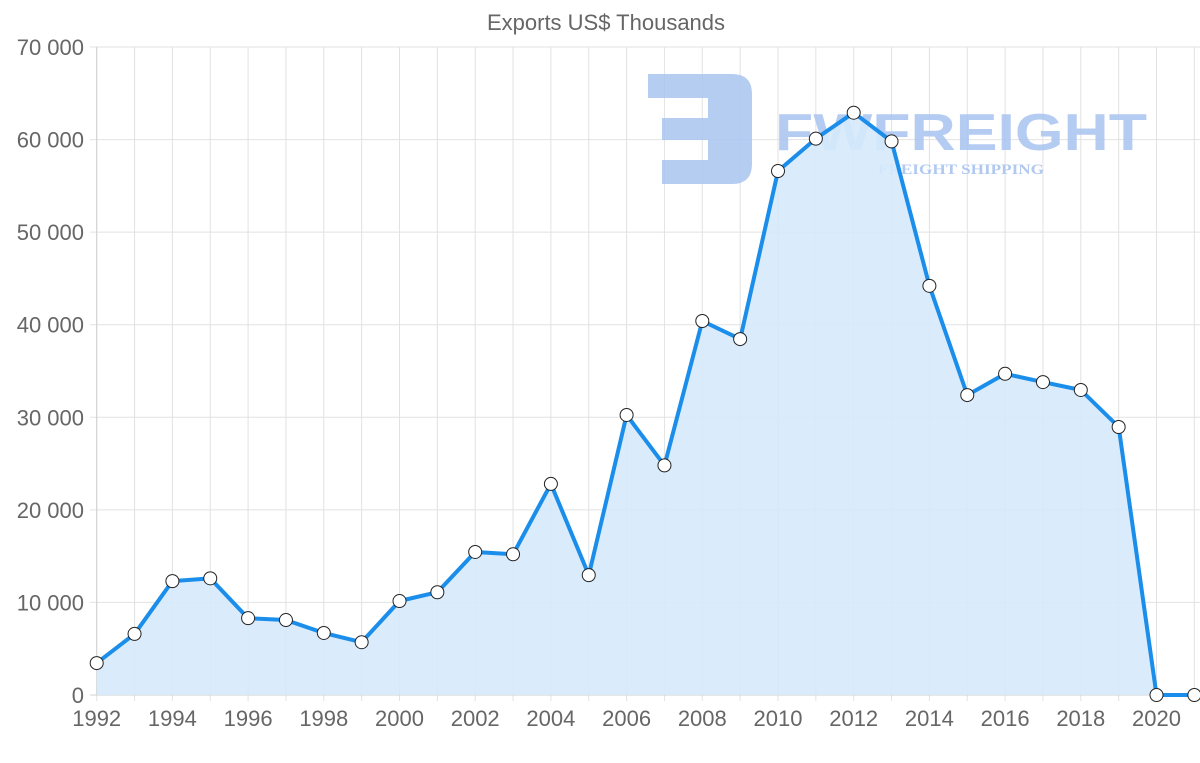 The width and height of the screenshot is (1200, 763). I want to click on chart-title: Exports US$ Thousands, so click(606, 22).